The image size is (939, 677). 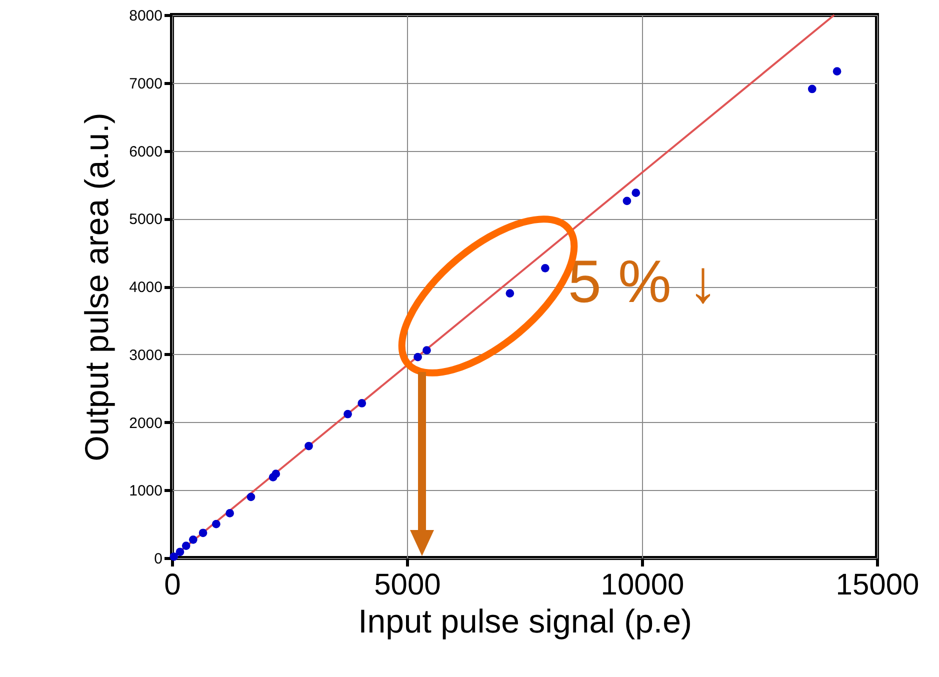 I want to click on y-tick-label: 8000, so click(x=145, y=16).